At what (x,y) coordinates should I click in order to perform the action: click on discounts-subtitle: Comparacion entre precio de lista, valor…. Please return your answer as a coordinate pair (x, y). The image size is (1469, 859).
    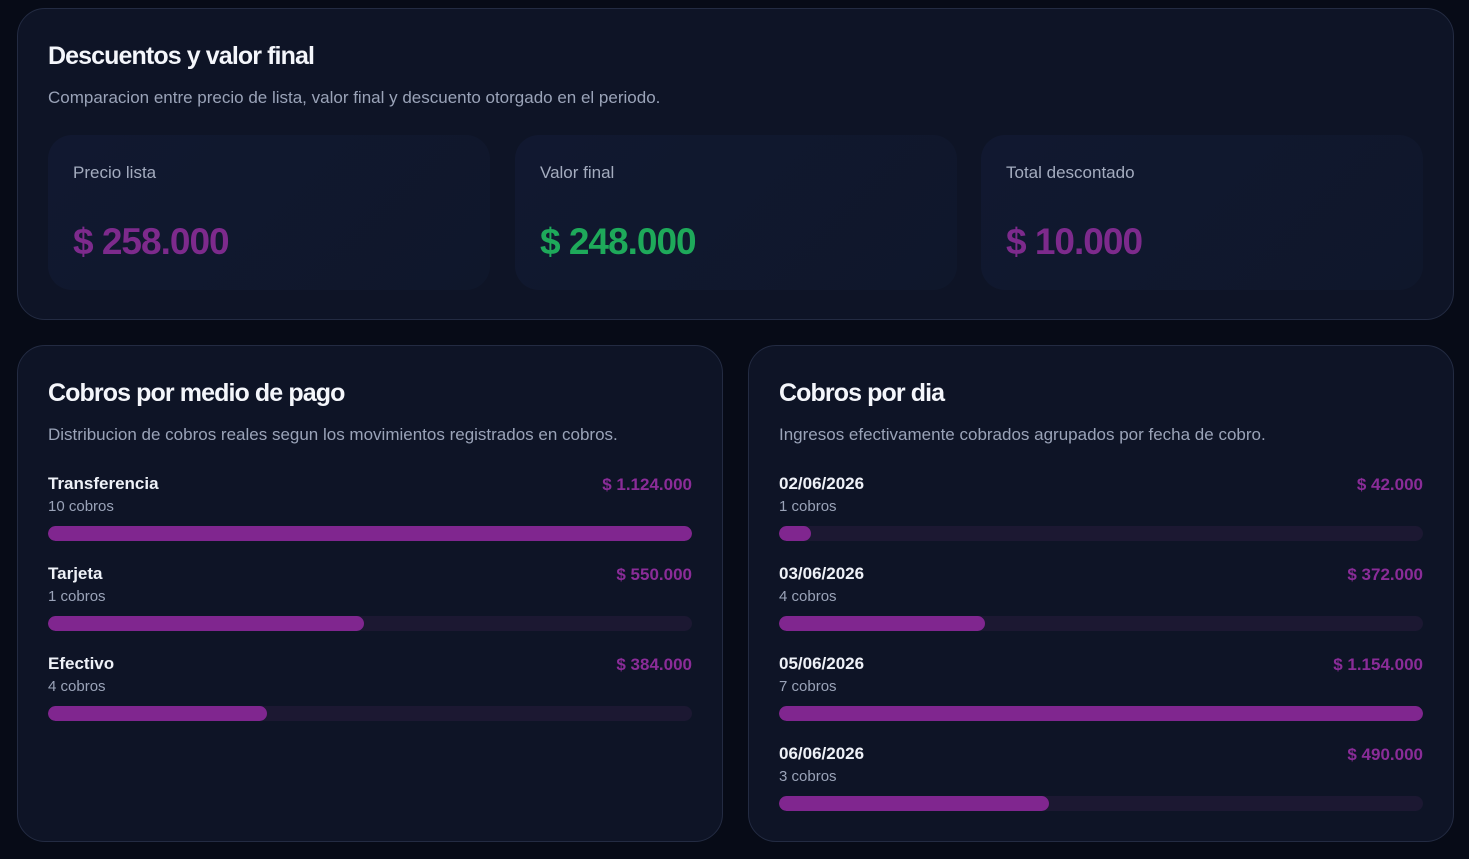
    Looking at the image, I should click on (354, 97).